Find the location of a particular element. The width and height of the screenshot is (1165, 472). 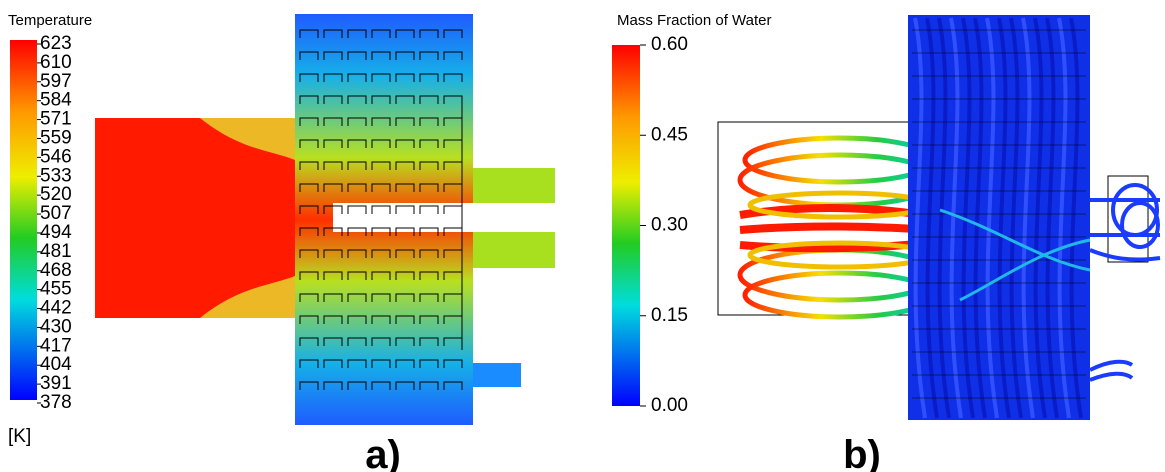

colorbar-label: 0.45 is located at coordinates (669, 134).